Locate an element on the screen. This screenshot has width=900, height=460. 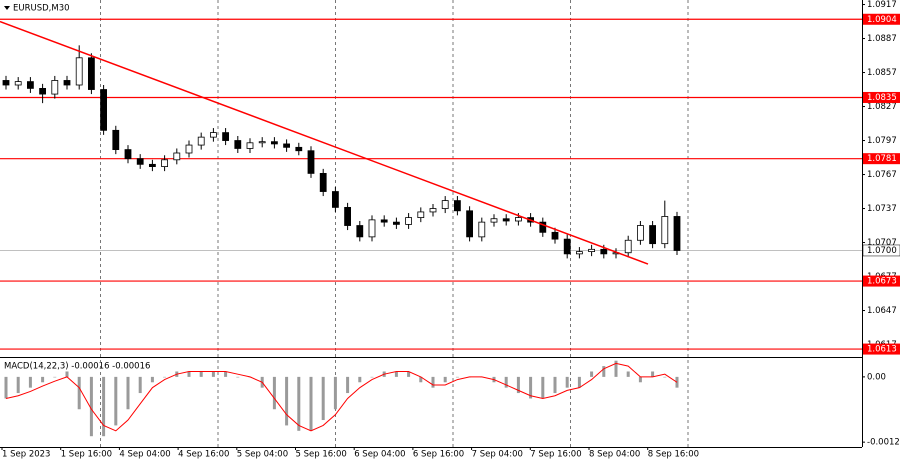
y-tick-label: -0.00121 is located at coordinates (883, 443).